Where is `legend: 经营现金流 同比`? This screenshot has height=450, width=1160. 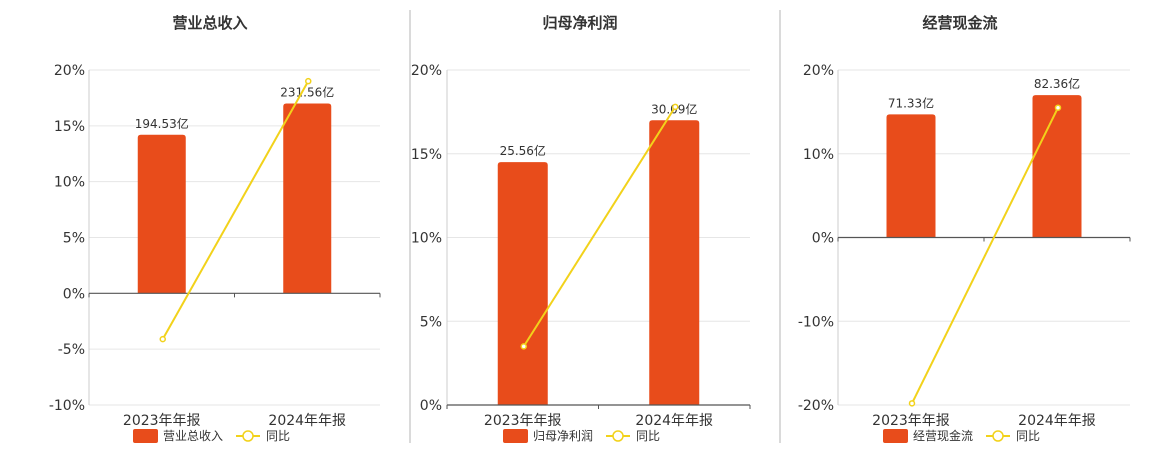
legend: 经营现金流 同比 is located at coordinates (961, 435).